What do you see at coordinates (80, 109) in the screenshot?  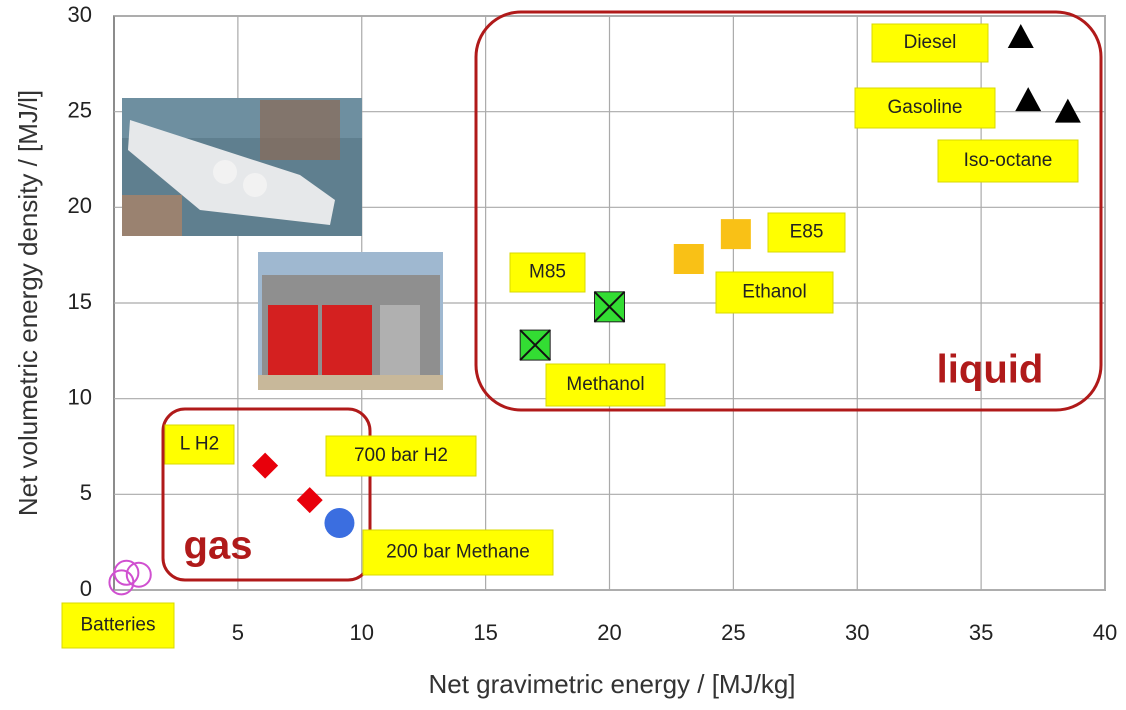 I see `y-tick-label: 25` at bounding box center [80, 109].